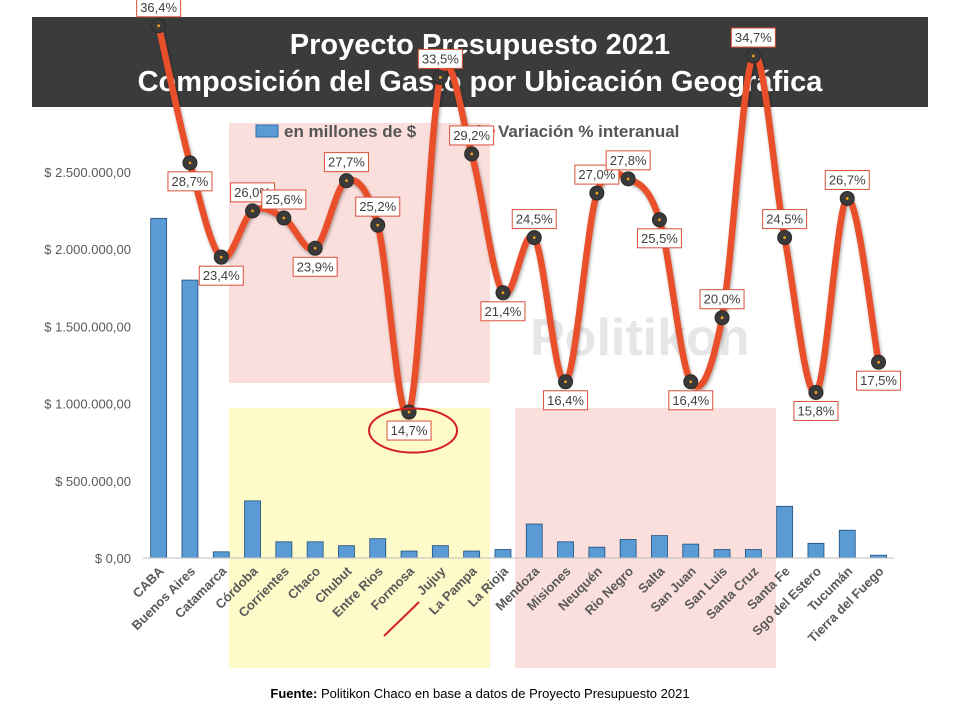 The image size is (960, 720). I want to click on data-label-text: 15,8%, so click(816, 410).